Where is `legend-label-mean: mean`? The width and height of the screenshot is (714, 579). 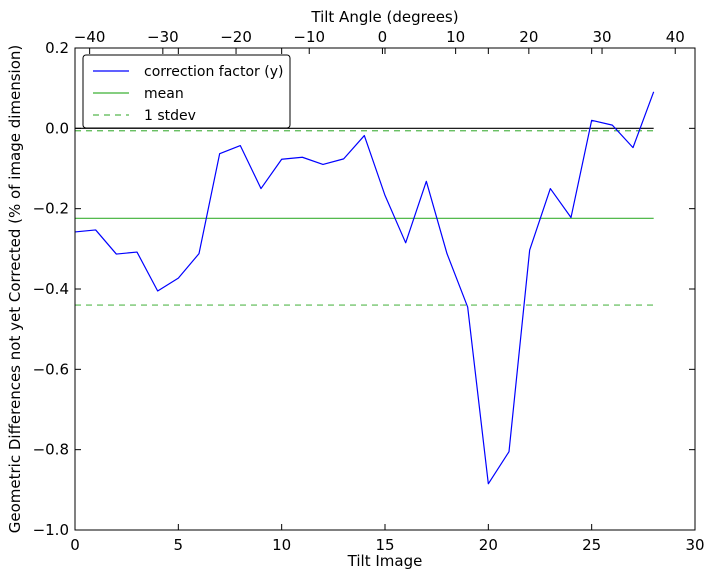
legend-label-mean: mean is located at coordinates (164, 94).